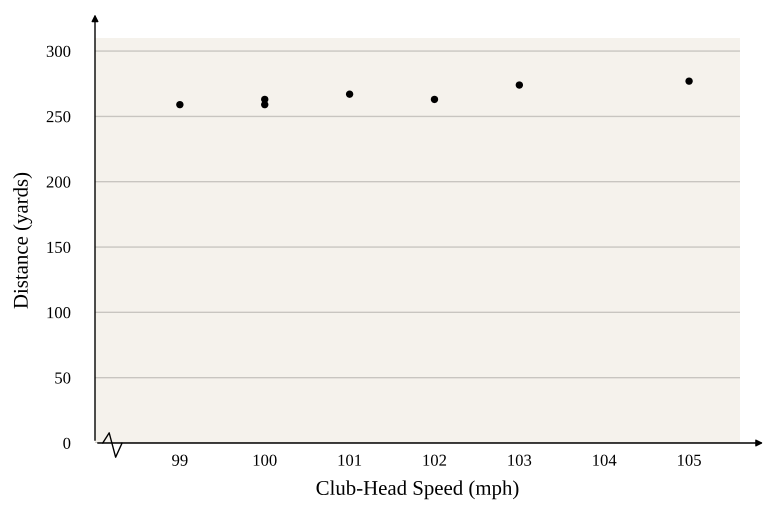 The height and width of the screenshot is (514, 779). Describe the element at coordinates (350, 460) in the screenshot. I see `x-tick-label: 101` at that location.